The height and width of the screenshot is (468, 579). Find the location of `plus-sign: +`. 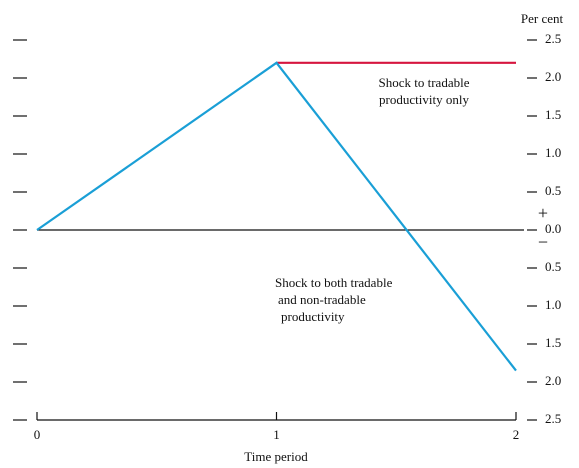

plus-sign: + is located at coordinates (543, 213).